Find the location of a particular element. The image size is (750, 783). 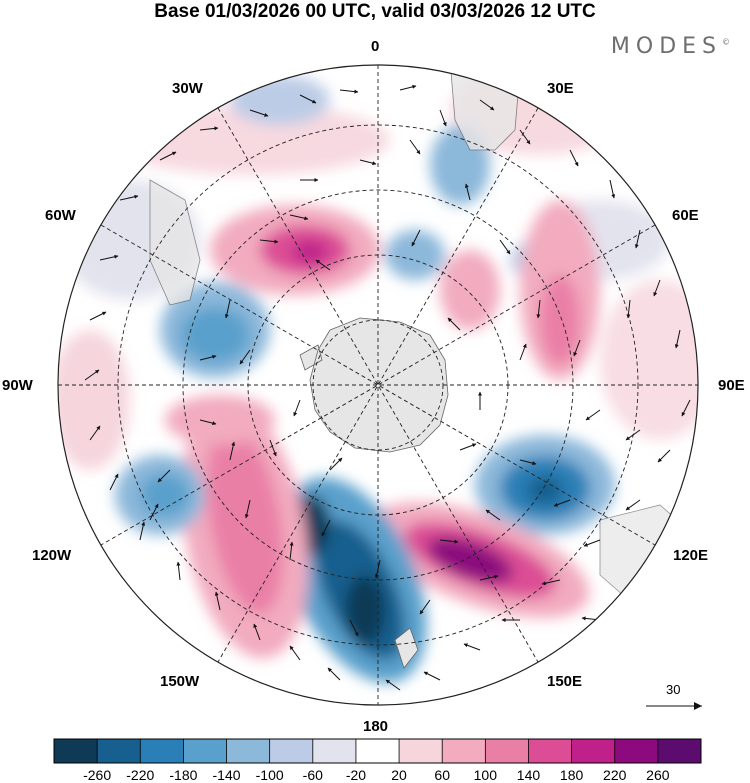

lon-label-90w: 90W is located at coordinates (17, 385).